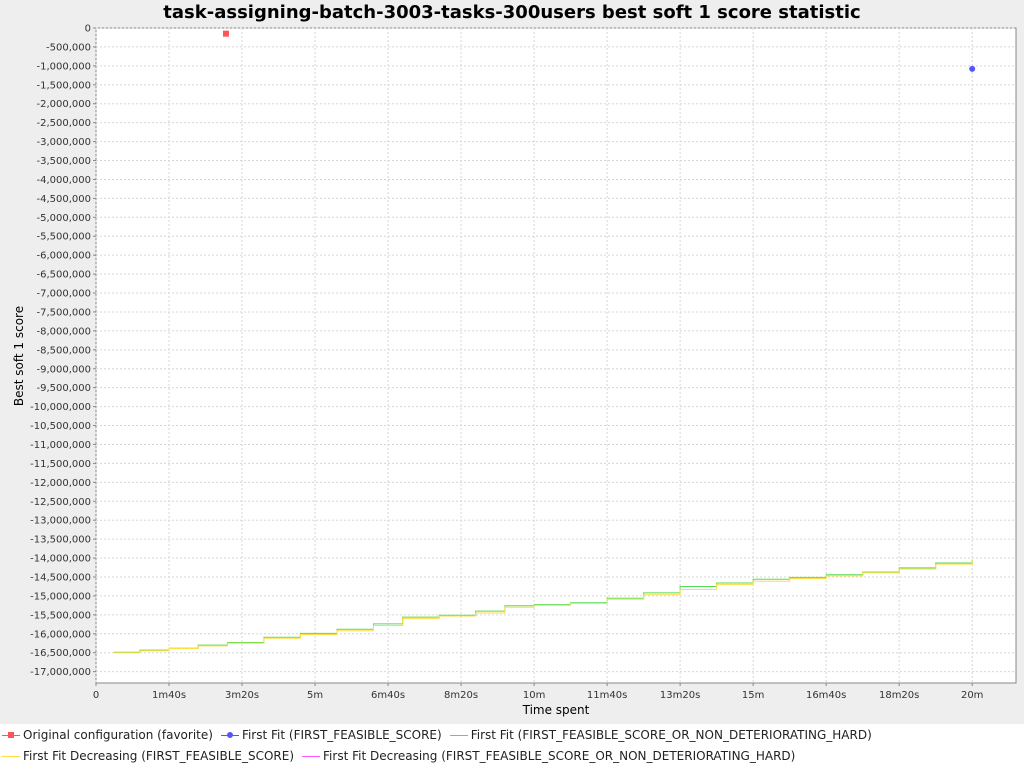  What do you see at coordinates (60, 407) in the screenshot?
I see `y-tick-label: -10,000,000` at bounding box center [60, 407].